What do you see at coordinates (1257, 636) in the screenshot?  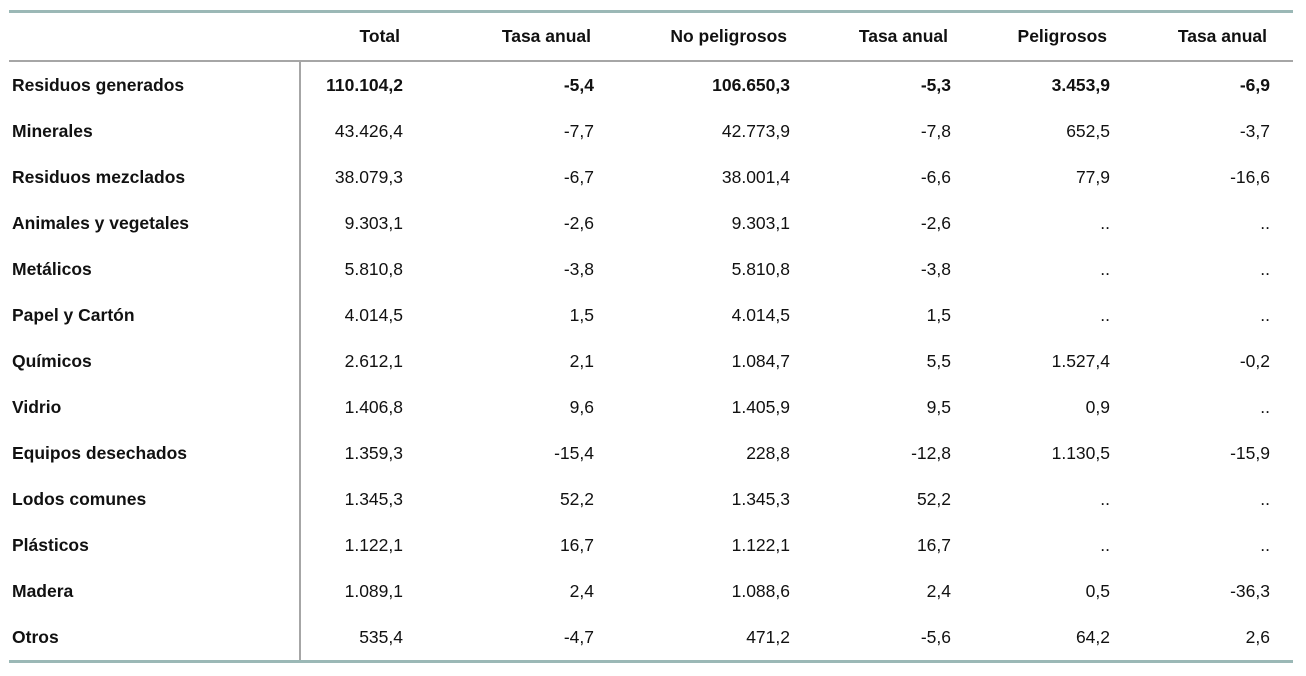 I see `cell: 2,6` at bounding box center [1257, 636].